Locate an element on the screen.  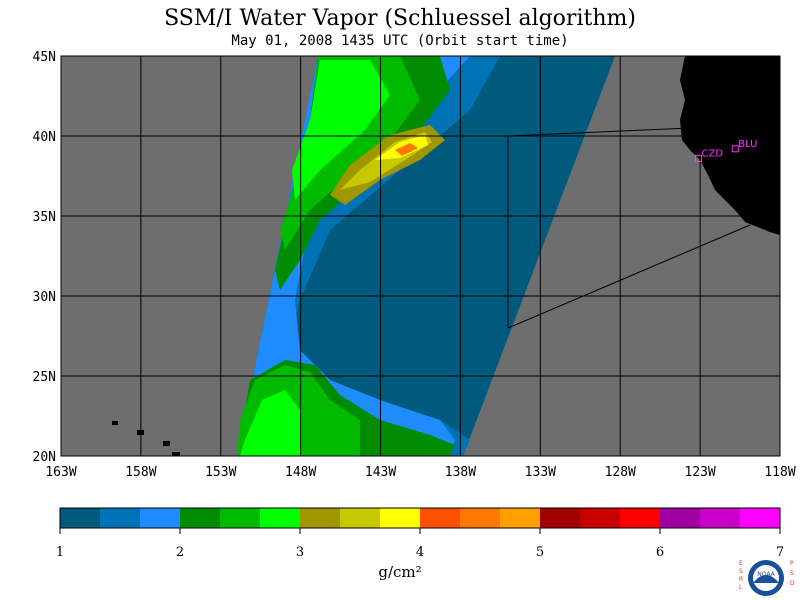
site-label: BLU is located at coordinates (747, 144).